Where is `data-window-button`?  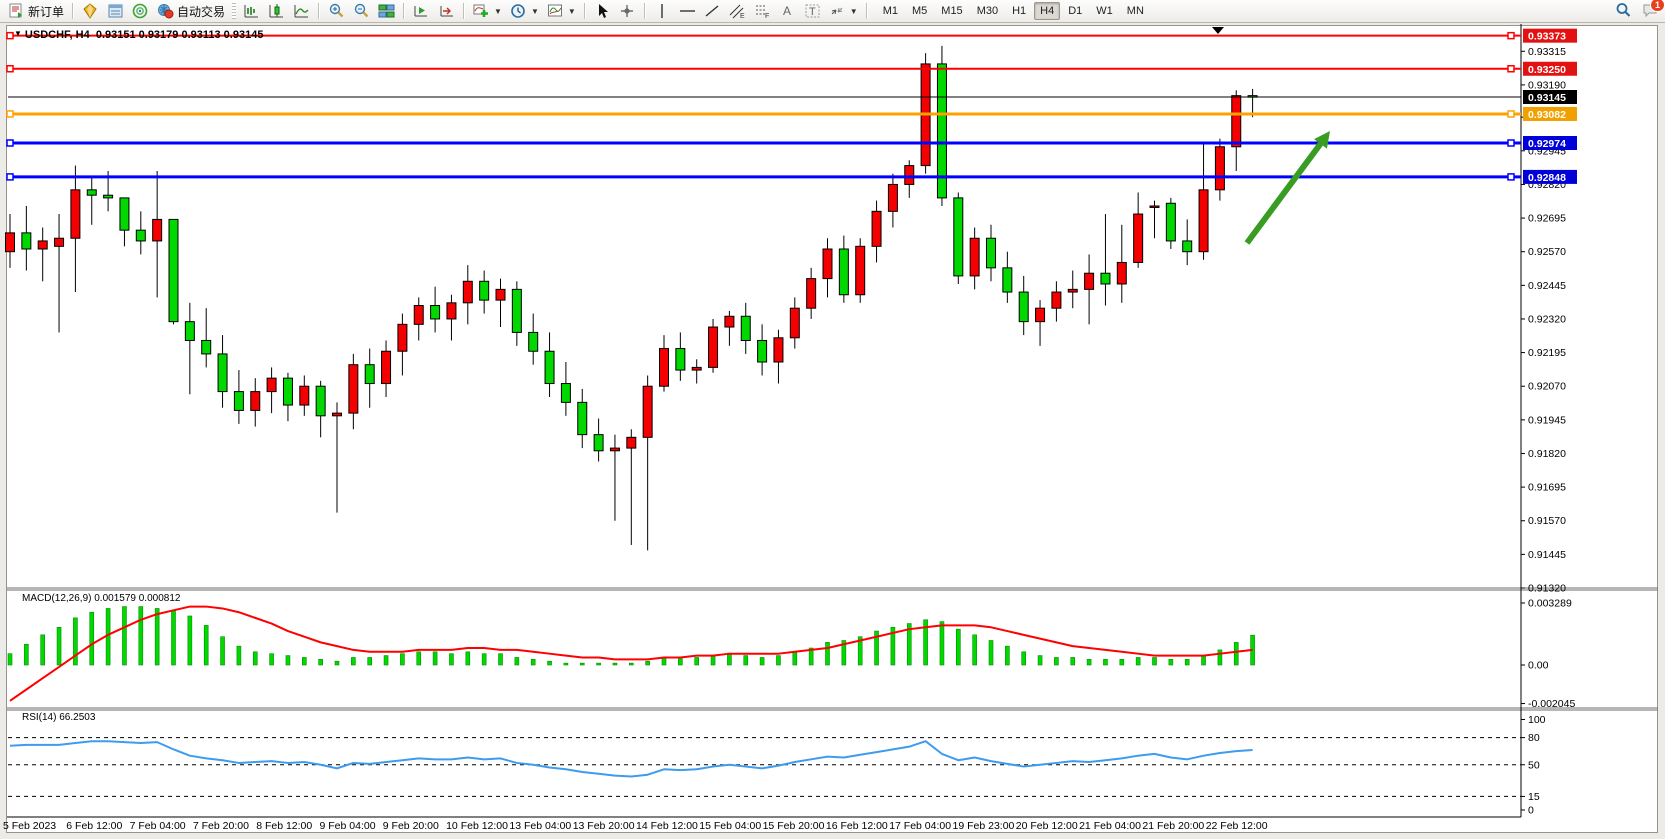
data-window-button is located at coordinates (115, 11).